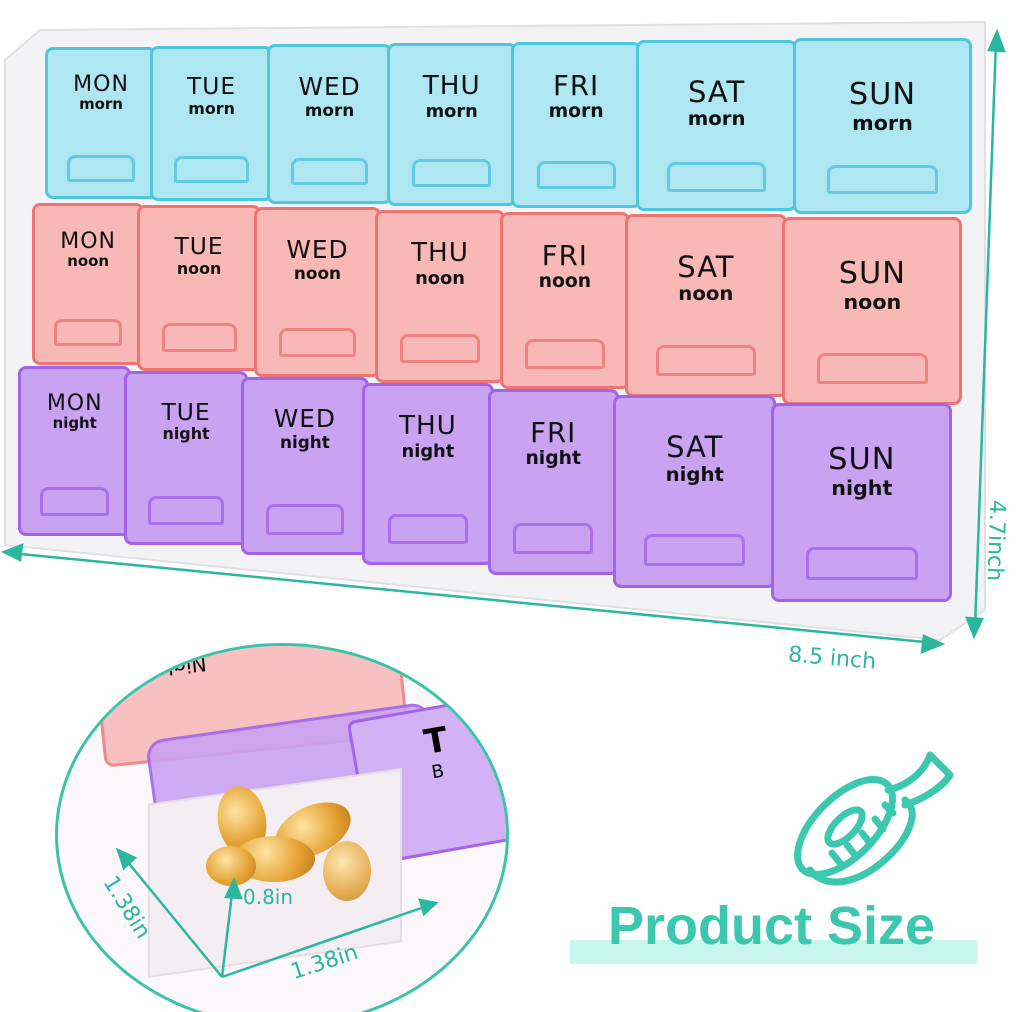  I want to click on compartment-wed-night: WED night, so click(305, 465).